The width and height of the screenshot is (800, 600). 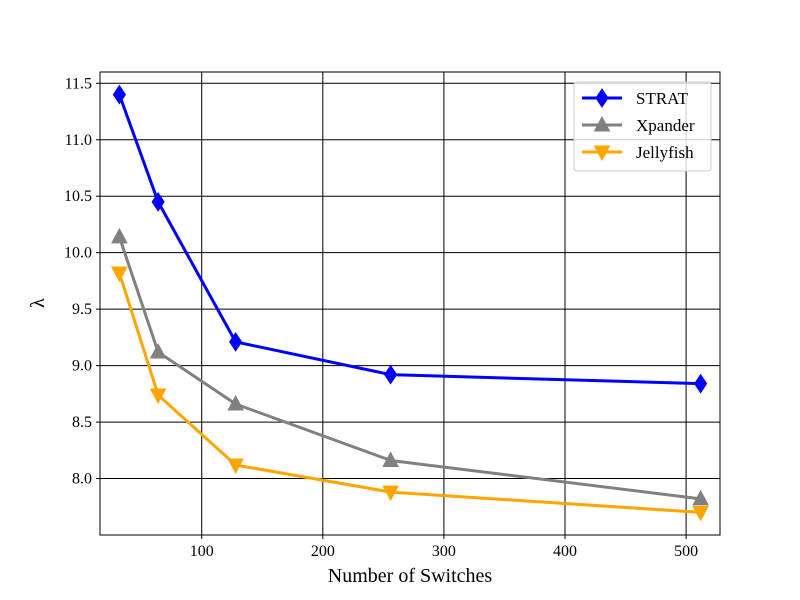 I want to click on y-tick-label: 11.0, so click(x=78, y=140).